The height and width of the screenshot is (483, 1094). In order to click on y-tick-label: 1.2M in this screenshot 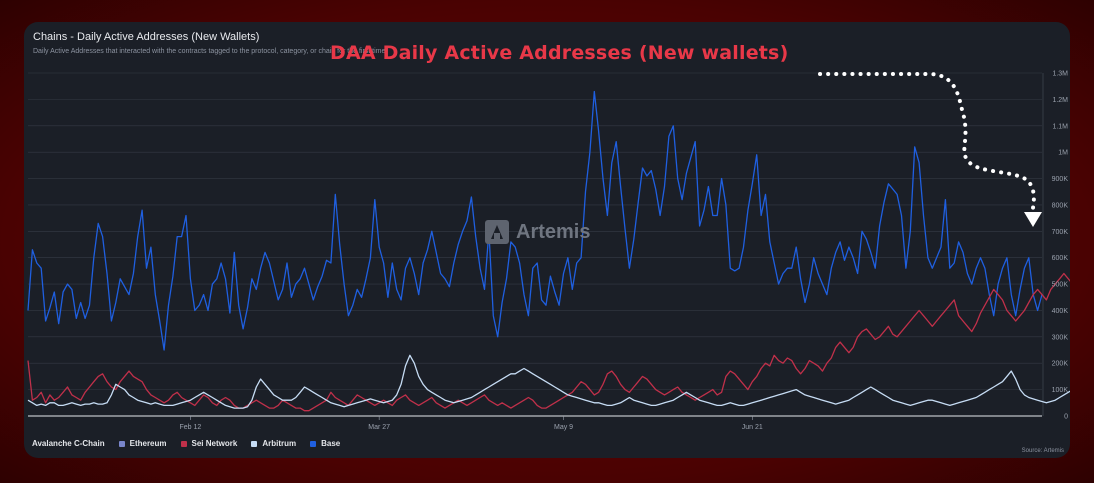, I will do `click(1060, 100)`.